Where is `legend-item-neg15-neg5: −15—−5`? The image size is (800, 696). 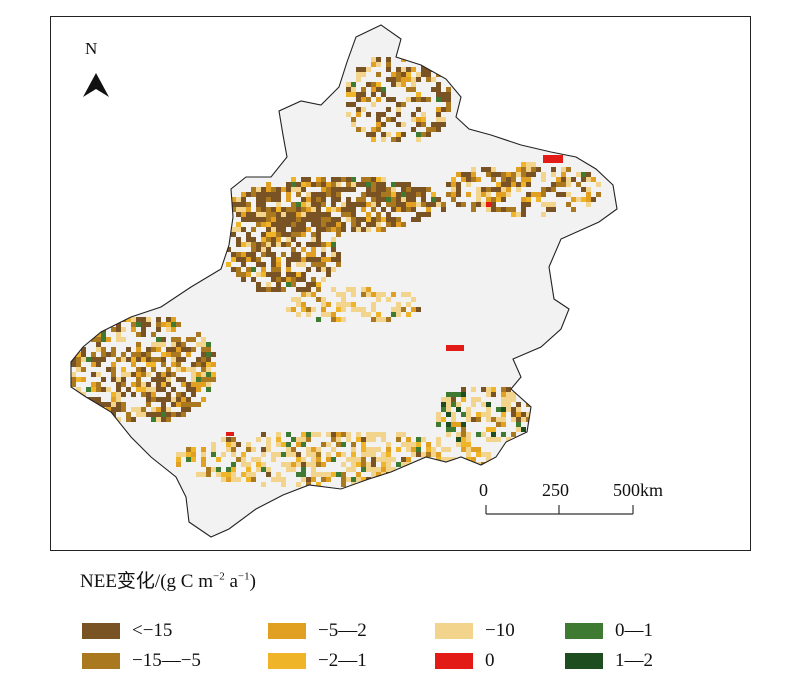
legend-item-neg15-neg5: −15—−5 is located at coordinates (141, 661).